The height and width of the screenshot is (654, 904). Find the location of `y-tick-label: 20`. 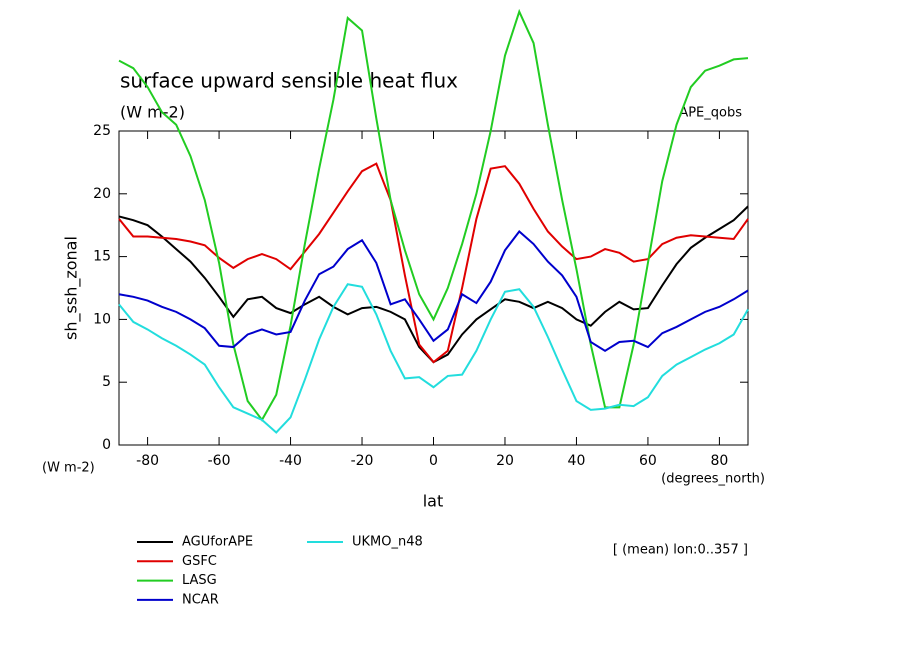

y-tick-label: 20 is located at coordinates (102, 194).